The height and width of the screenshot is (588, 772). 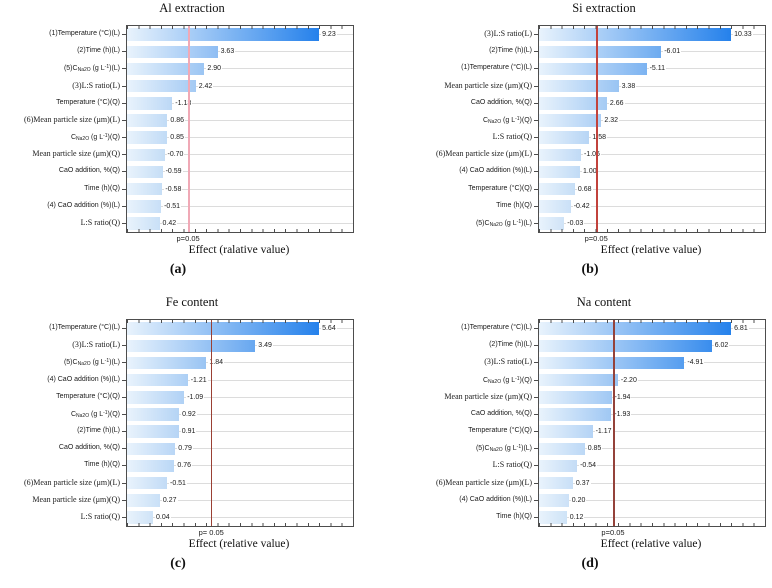 I want to click on x-axis-minor-ticks-bottom, so click(x=652, y=230).